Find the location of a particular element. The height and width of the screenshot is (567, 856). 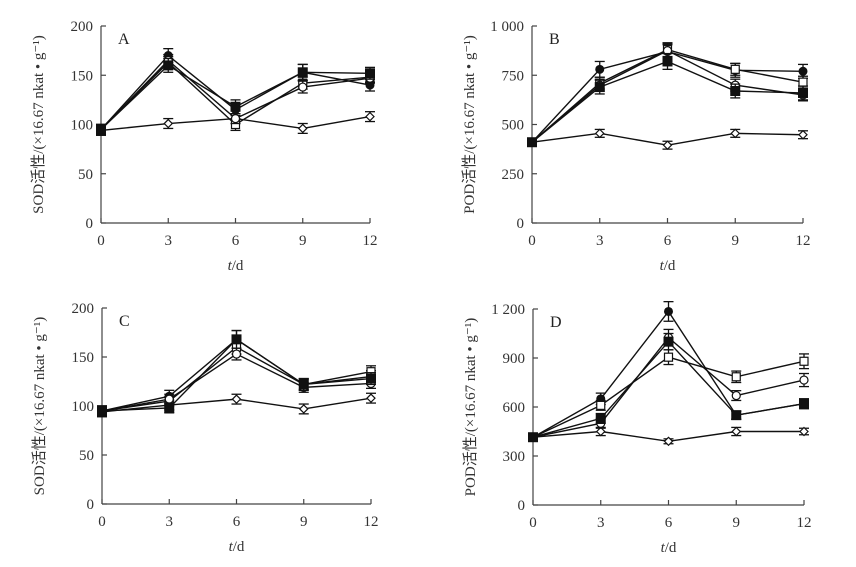

panel-letter: A is located at coordinates (124, 39).